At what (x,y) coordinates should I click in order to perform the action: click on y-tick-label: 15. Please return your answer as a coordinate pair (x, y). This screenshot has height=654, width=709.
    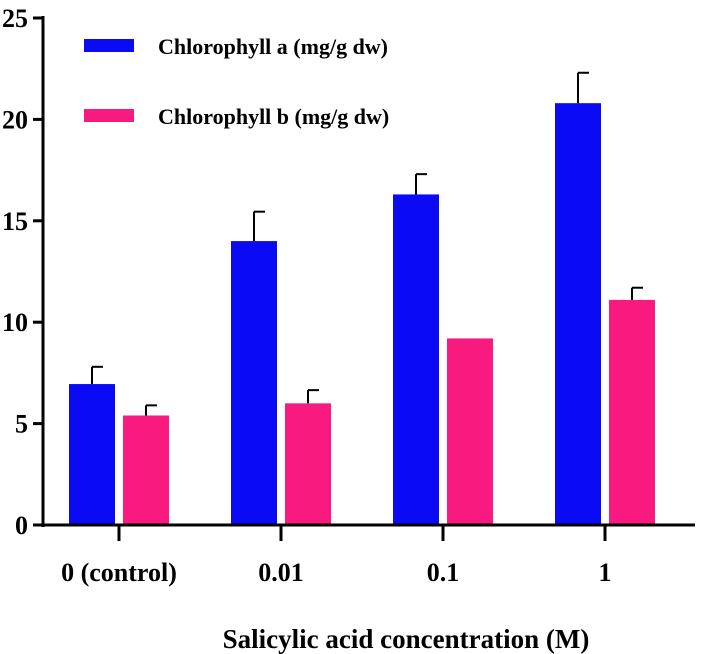
    Looking at the image, I should click on (15, 221).